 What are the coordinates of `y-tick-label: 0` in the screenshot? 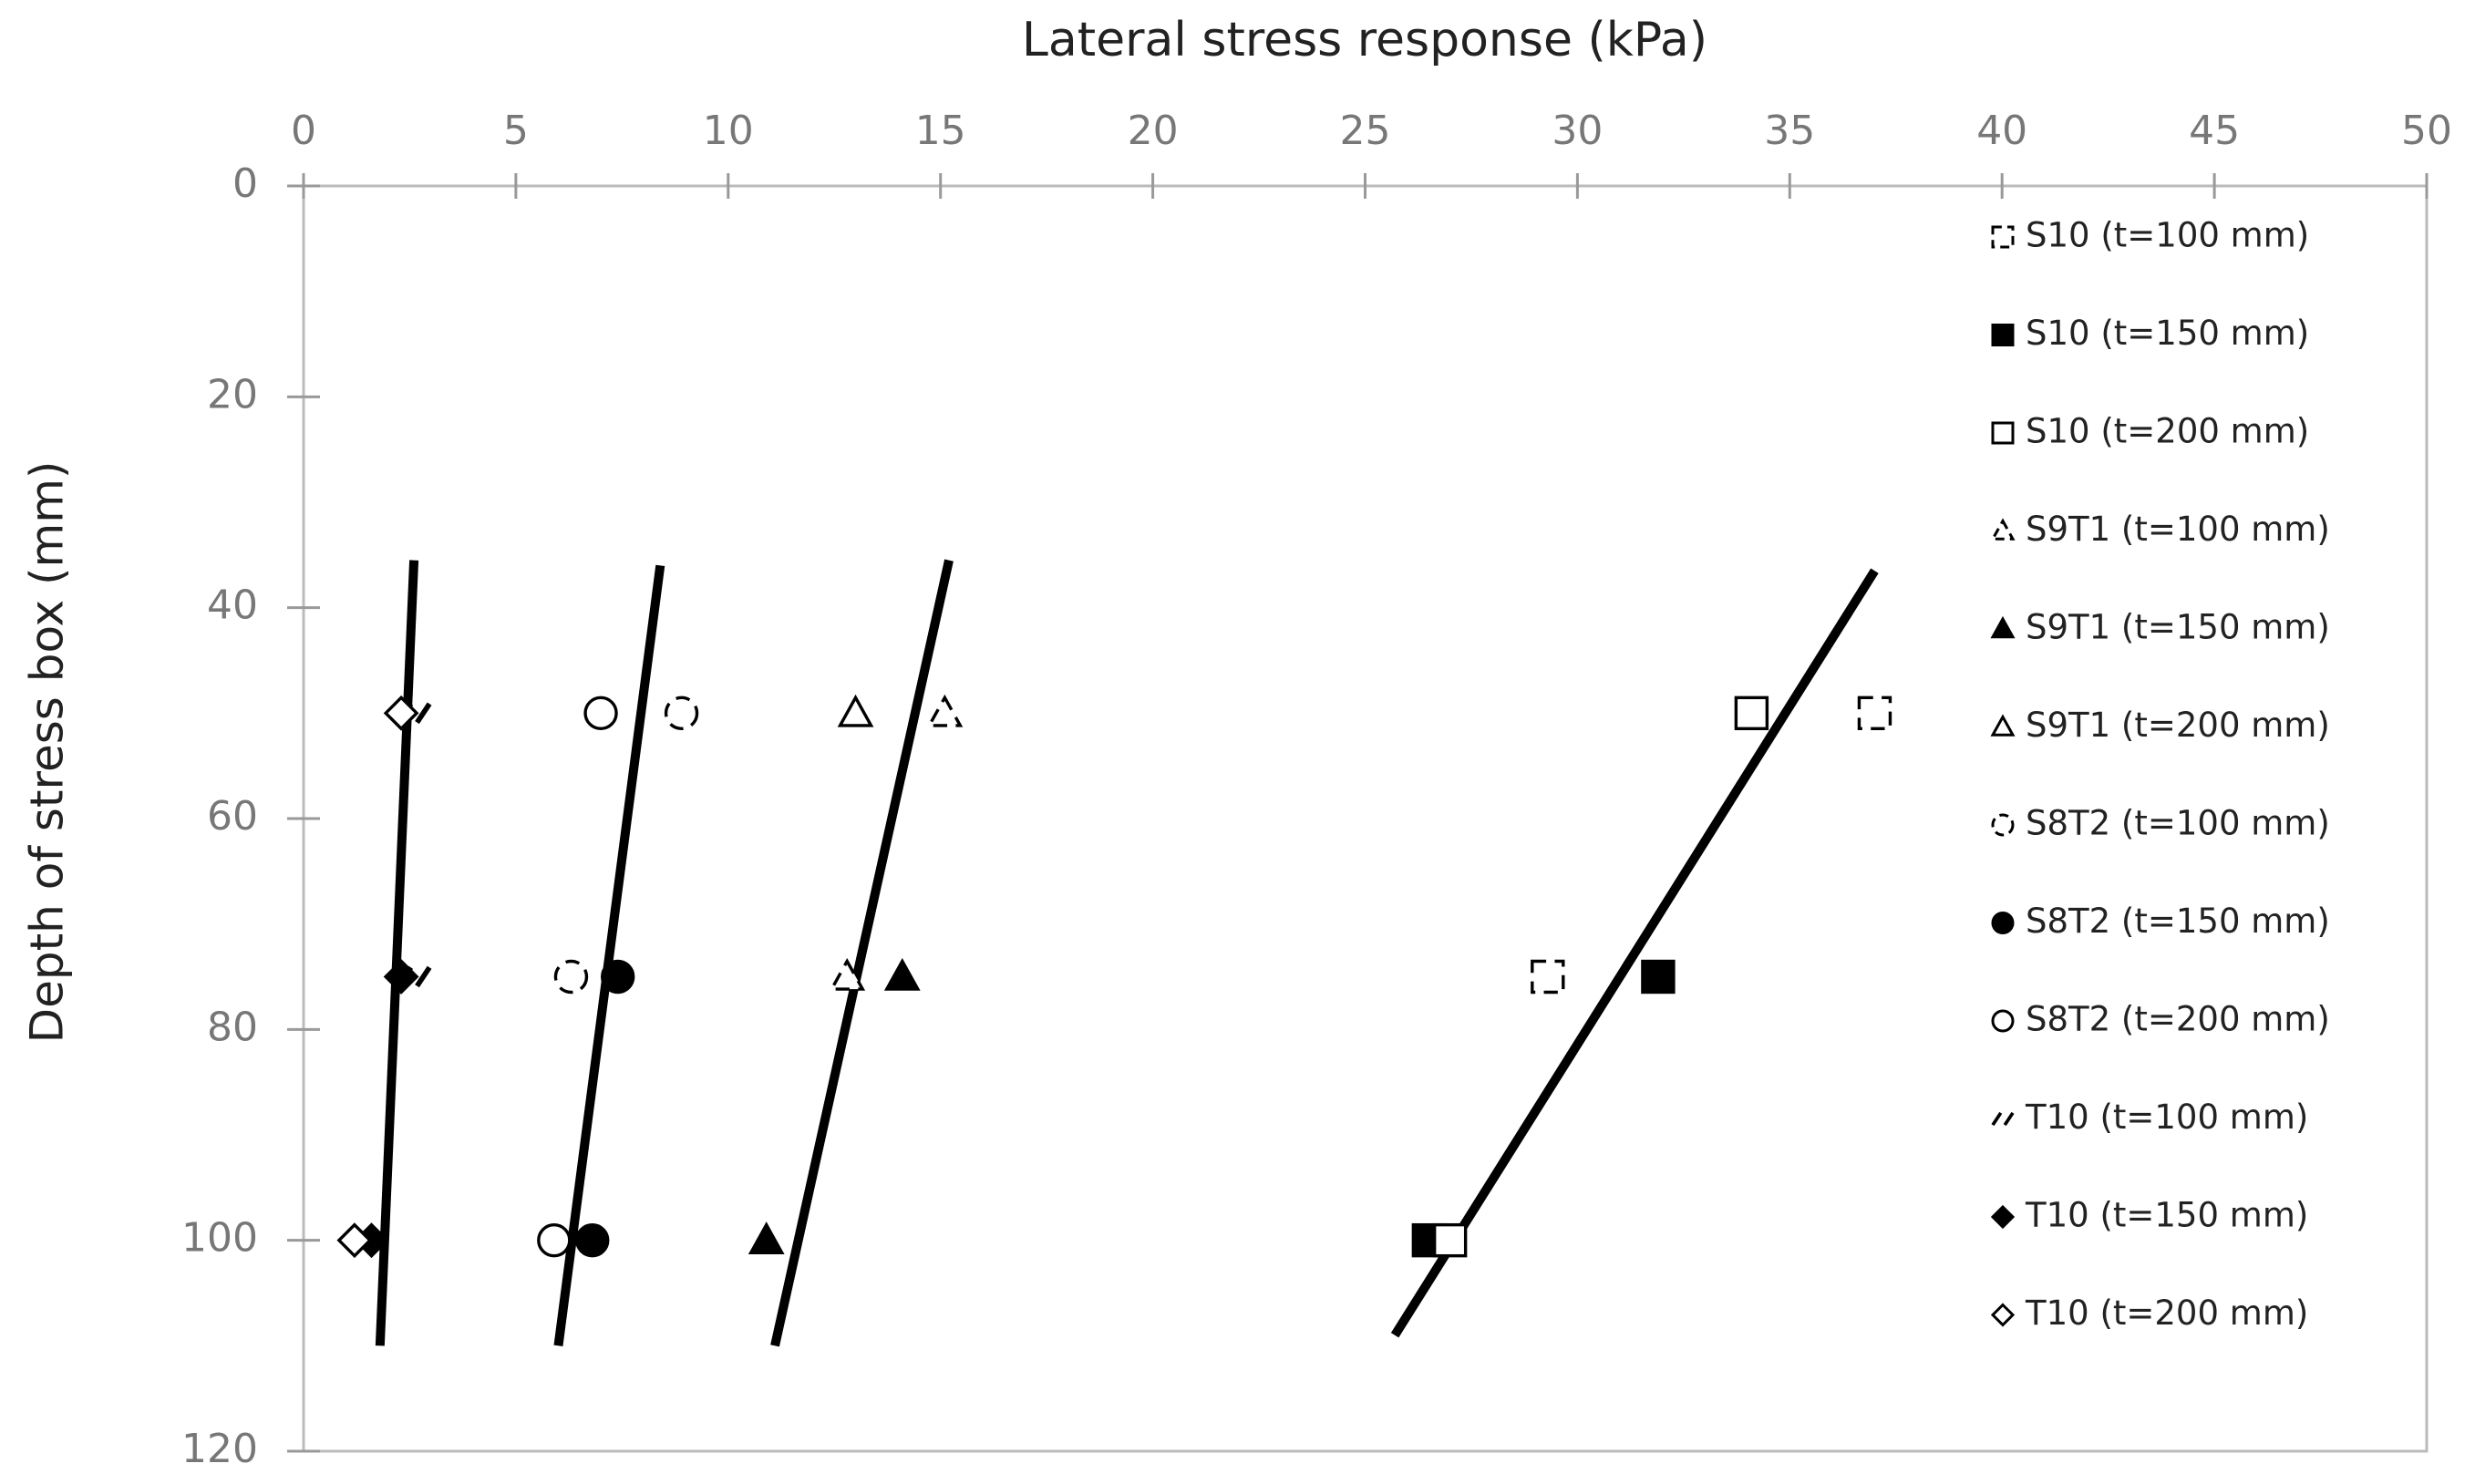 It's located at (245, 183).